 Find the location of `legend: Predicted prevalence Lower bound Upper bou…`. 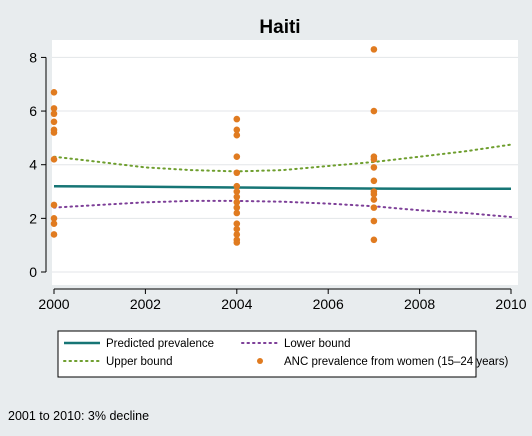

legend: Predicted prevalence Lower bound Upper bou… is located at coordinates (283, 354).